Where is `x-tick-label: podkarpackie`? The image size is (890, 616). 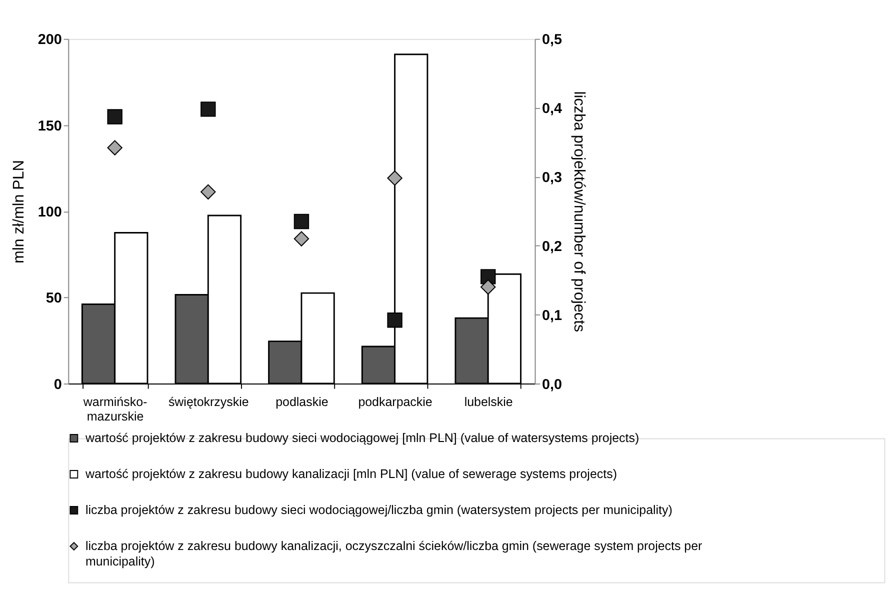 x-tick-label: podkarpackie is located at coordinates (395, 402).